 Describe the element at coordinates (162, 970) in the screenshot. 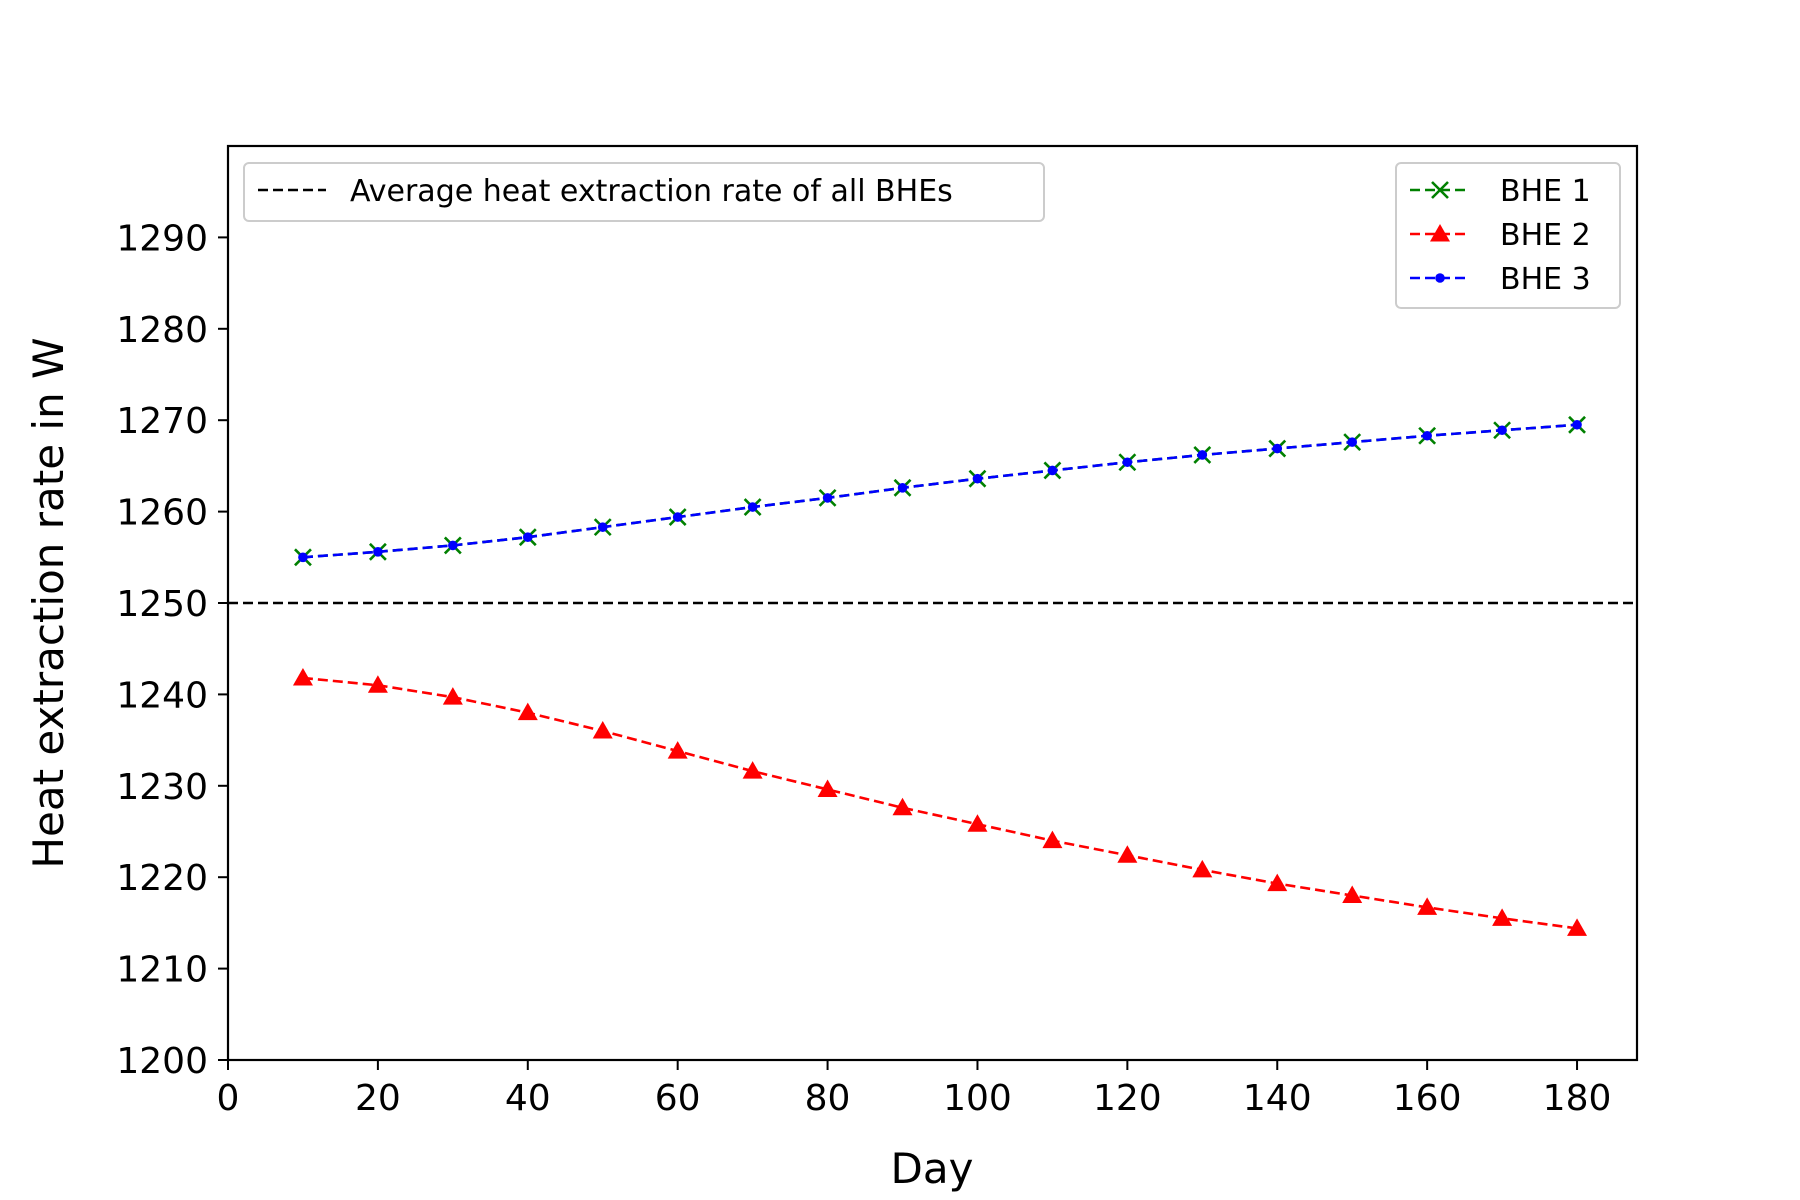

I see `y-tick-label: 1210` at that location.